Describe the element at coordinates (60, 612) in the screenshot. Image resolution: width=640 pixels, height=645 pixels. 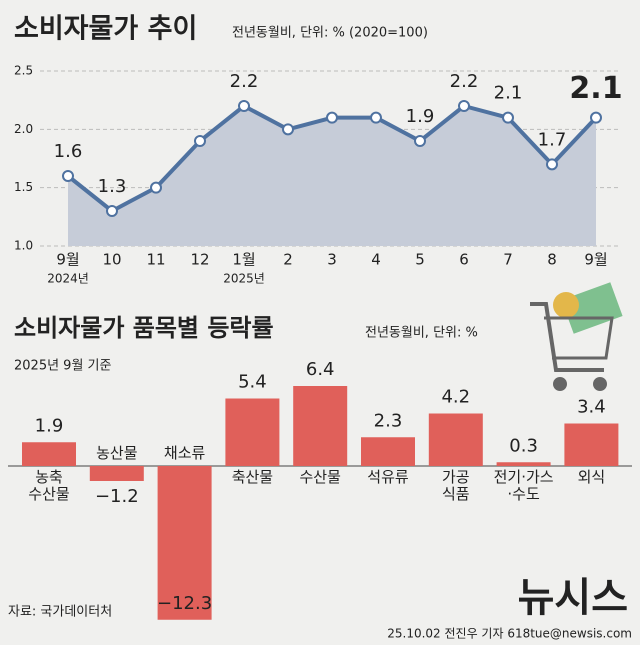
I see `source: 자료: 국가데이터처` at that location.